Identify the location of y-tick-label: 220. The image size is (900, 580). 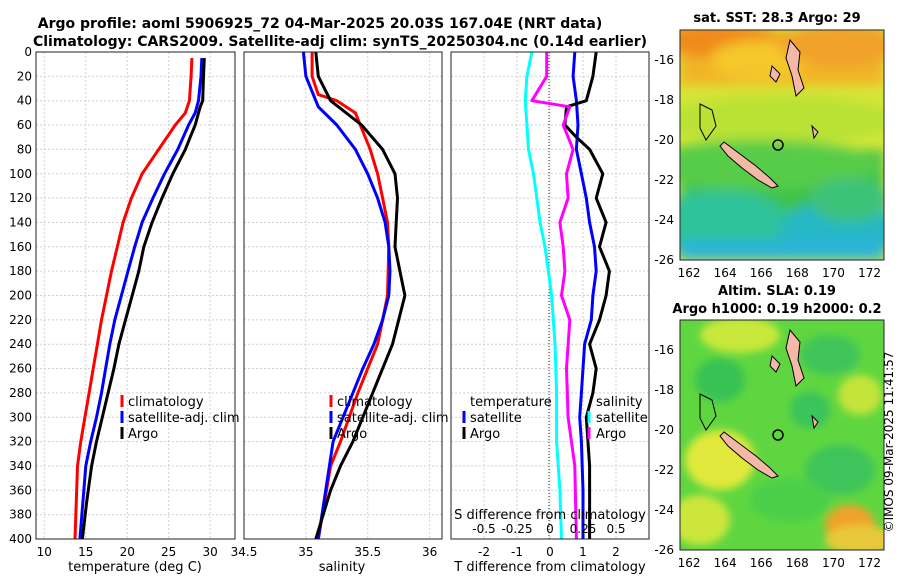
(20, 320).